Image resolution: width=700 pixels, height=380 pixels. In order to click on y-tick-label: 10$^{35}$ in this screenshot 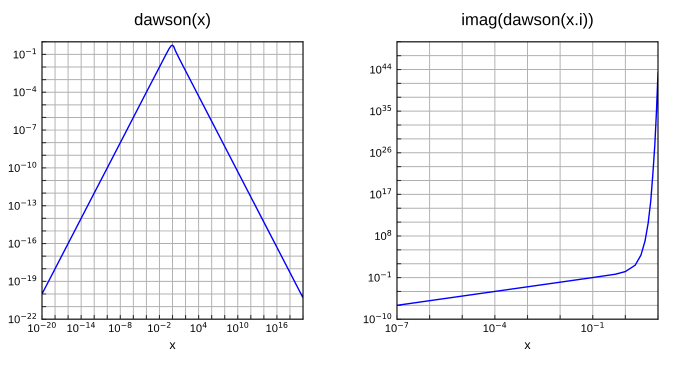, I will do `click(381, 110)`.